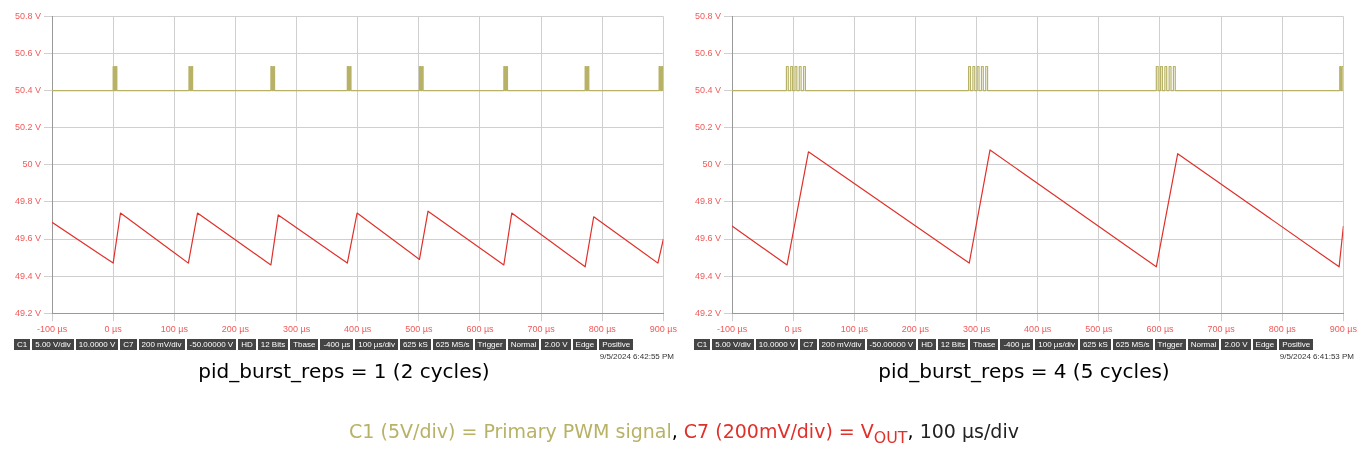  I want to click on text: C1 (5V/div) = Primary PWM signal, C7 (200mV/div) = V$_{OUT}$, 100 µs/div, so click(684, 433).